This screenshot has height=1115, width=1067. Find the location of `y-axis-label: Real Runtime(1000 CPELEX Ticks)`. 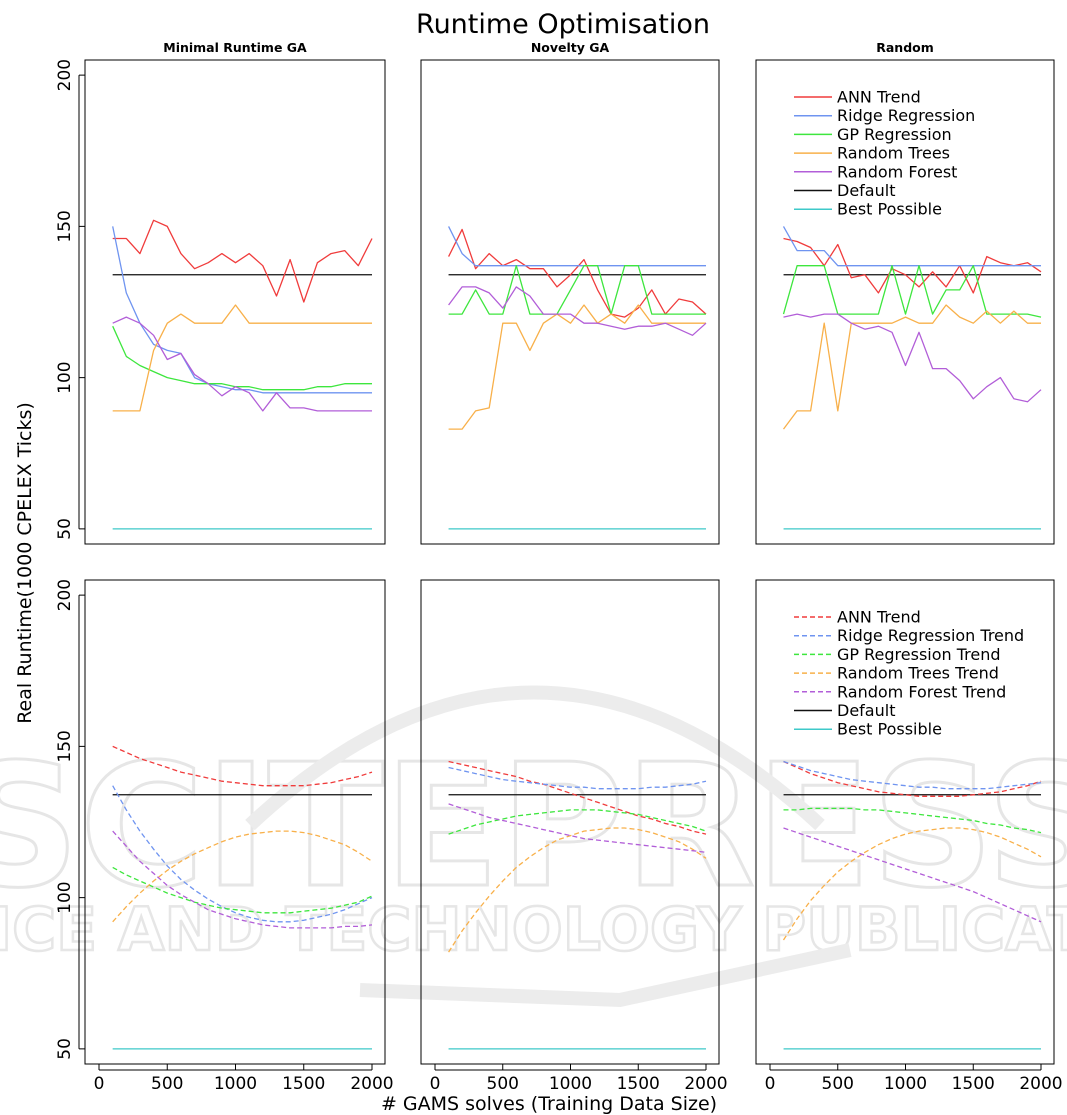

y-axis-label: Real Runtime(1000 CPELEX Ticks) is located at coordinates (25, 563).